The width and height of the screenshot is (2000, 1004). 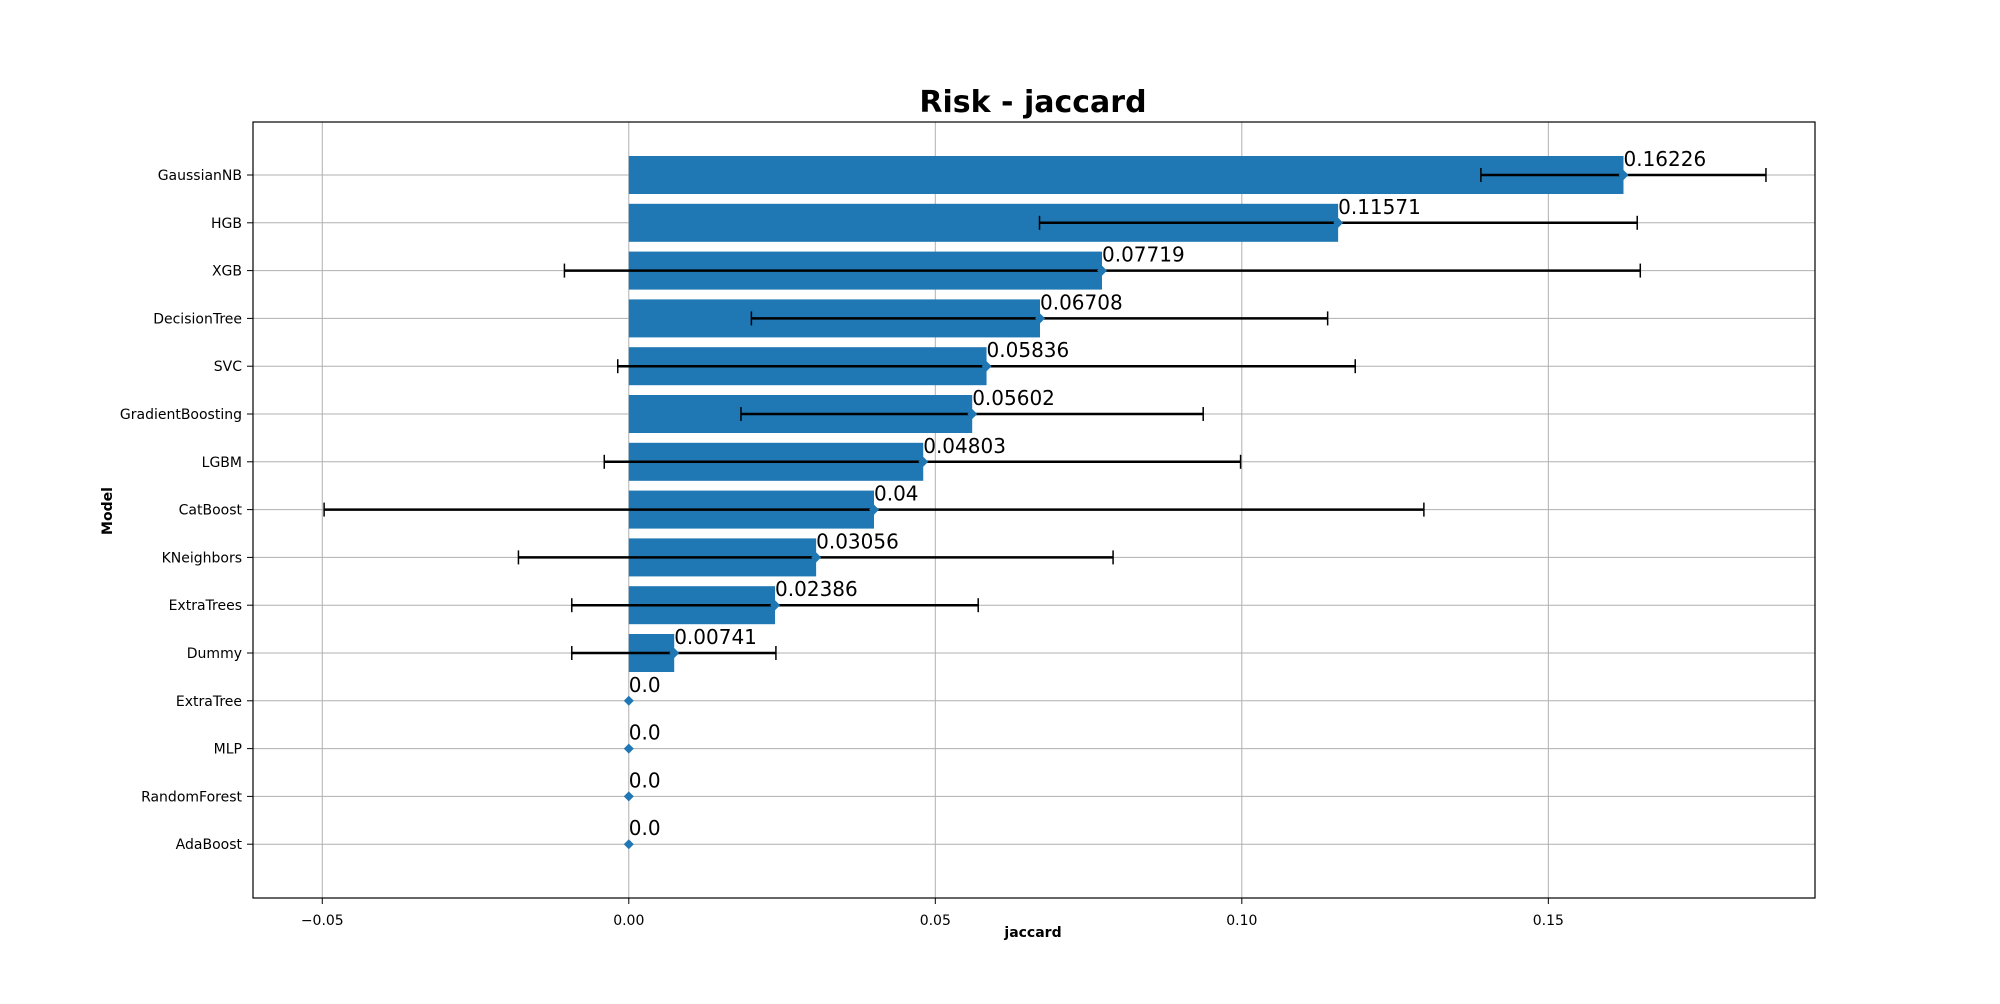 I want to click on y-tick-label: XGB, so click(x=227, y=272).